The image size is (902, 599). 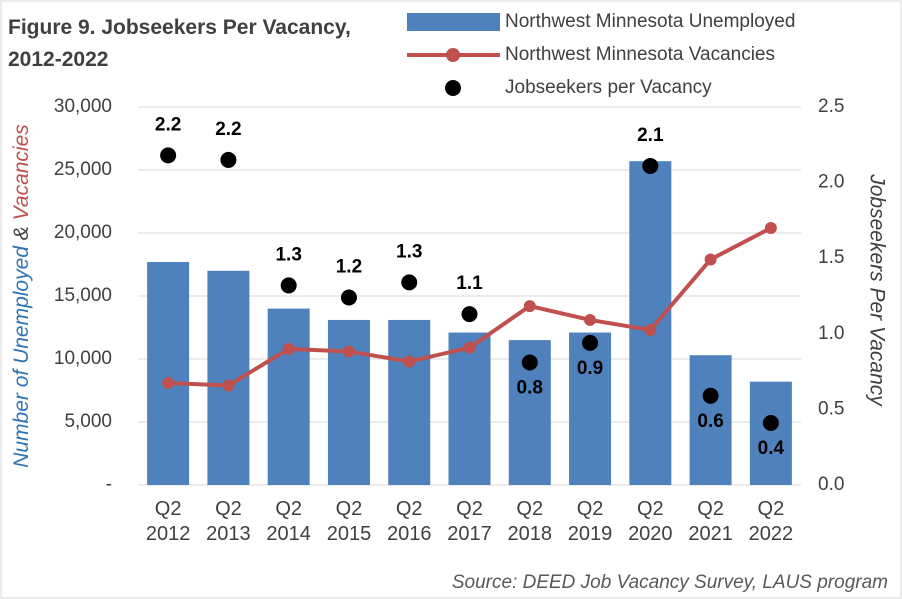 What do you see at coordinates (83, 232) in the screenshot?
I see `y-tick-label: 20,000` at bounding box center [83, 232].